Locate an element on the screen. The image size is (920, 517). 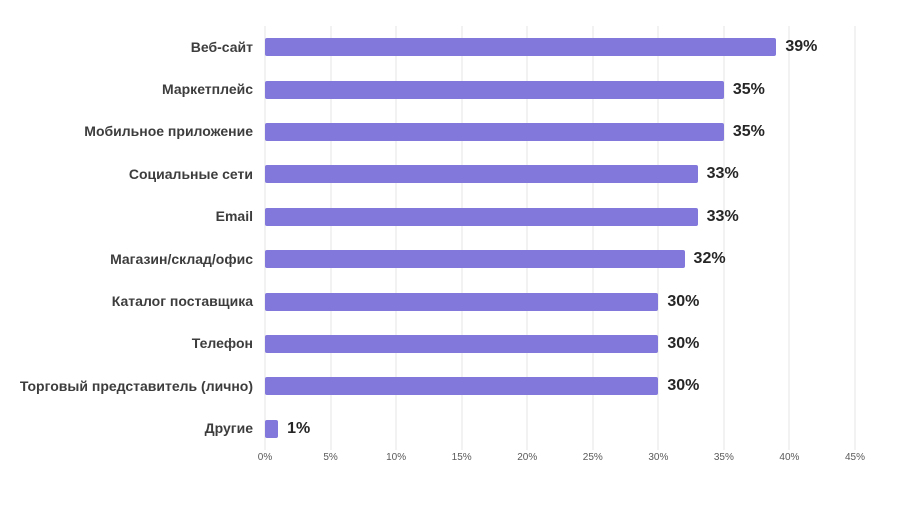
x-tick-label: 0% is located at coordinates (265, 457).